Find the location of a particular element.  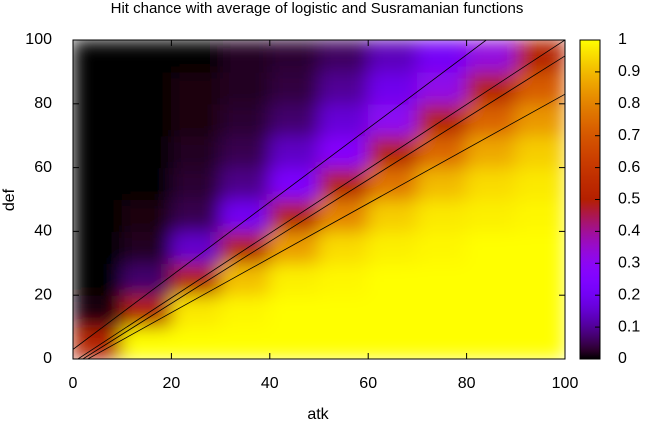

y-tick-label: 80 is located at coordinates (43, 103).